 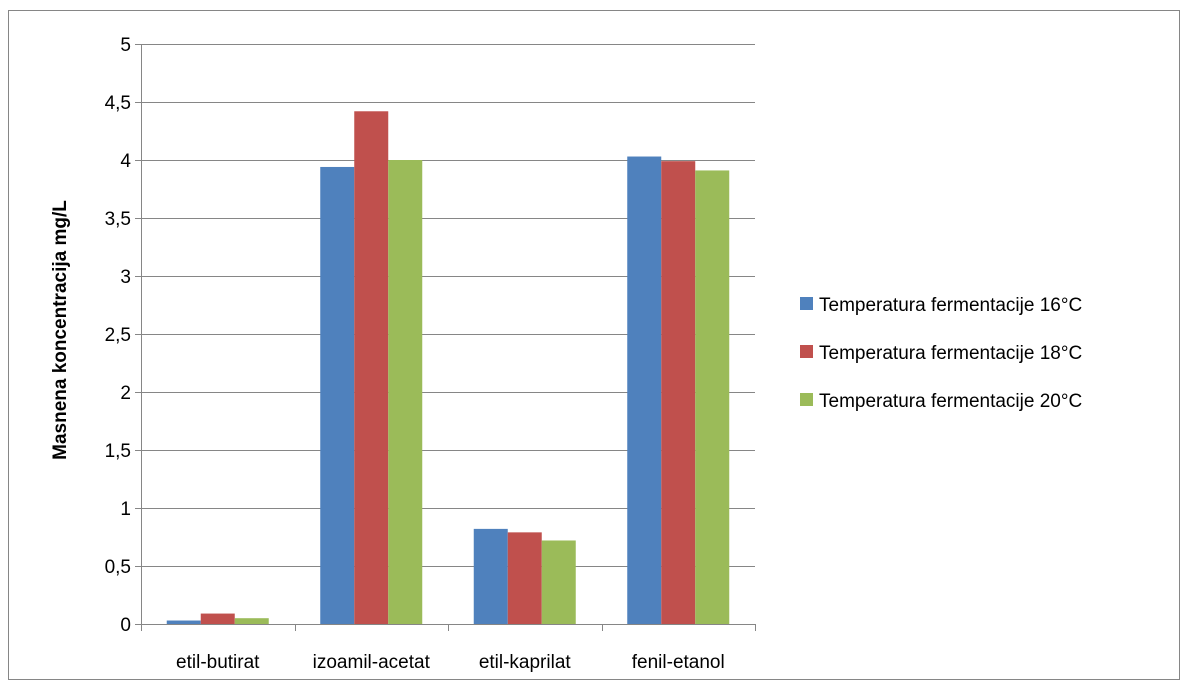 I want to click on y-tick-label: 3,5, so click(x=118, y=219).